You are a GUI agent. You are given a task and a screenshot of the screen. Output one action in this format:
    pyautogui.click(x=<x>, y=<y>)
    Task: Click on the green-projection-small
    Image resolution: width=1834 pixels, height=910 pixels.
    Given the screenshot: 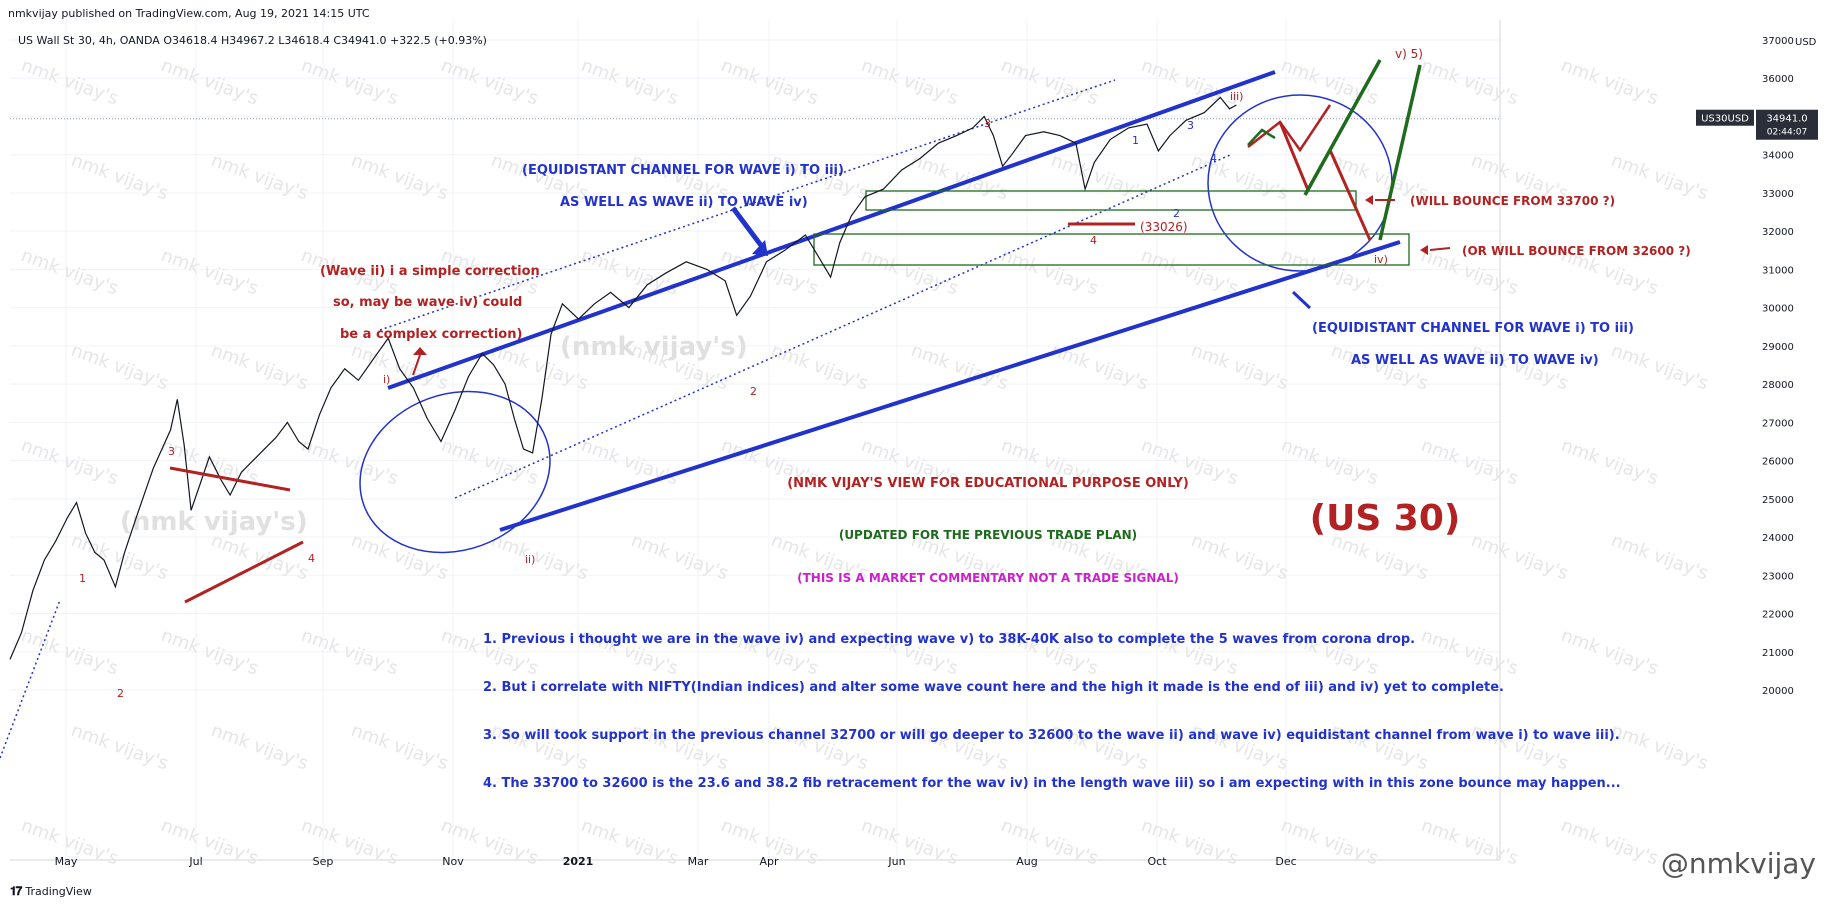 What is the action you would take?
    pyautogui.click(x=1261, y=137)
    